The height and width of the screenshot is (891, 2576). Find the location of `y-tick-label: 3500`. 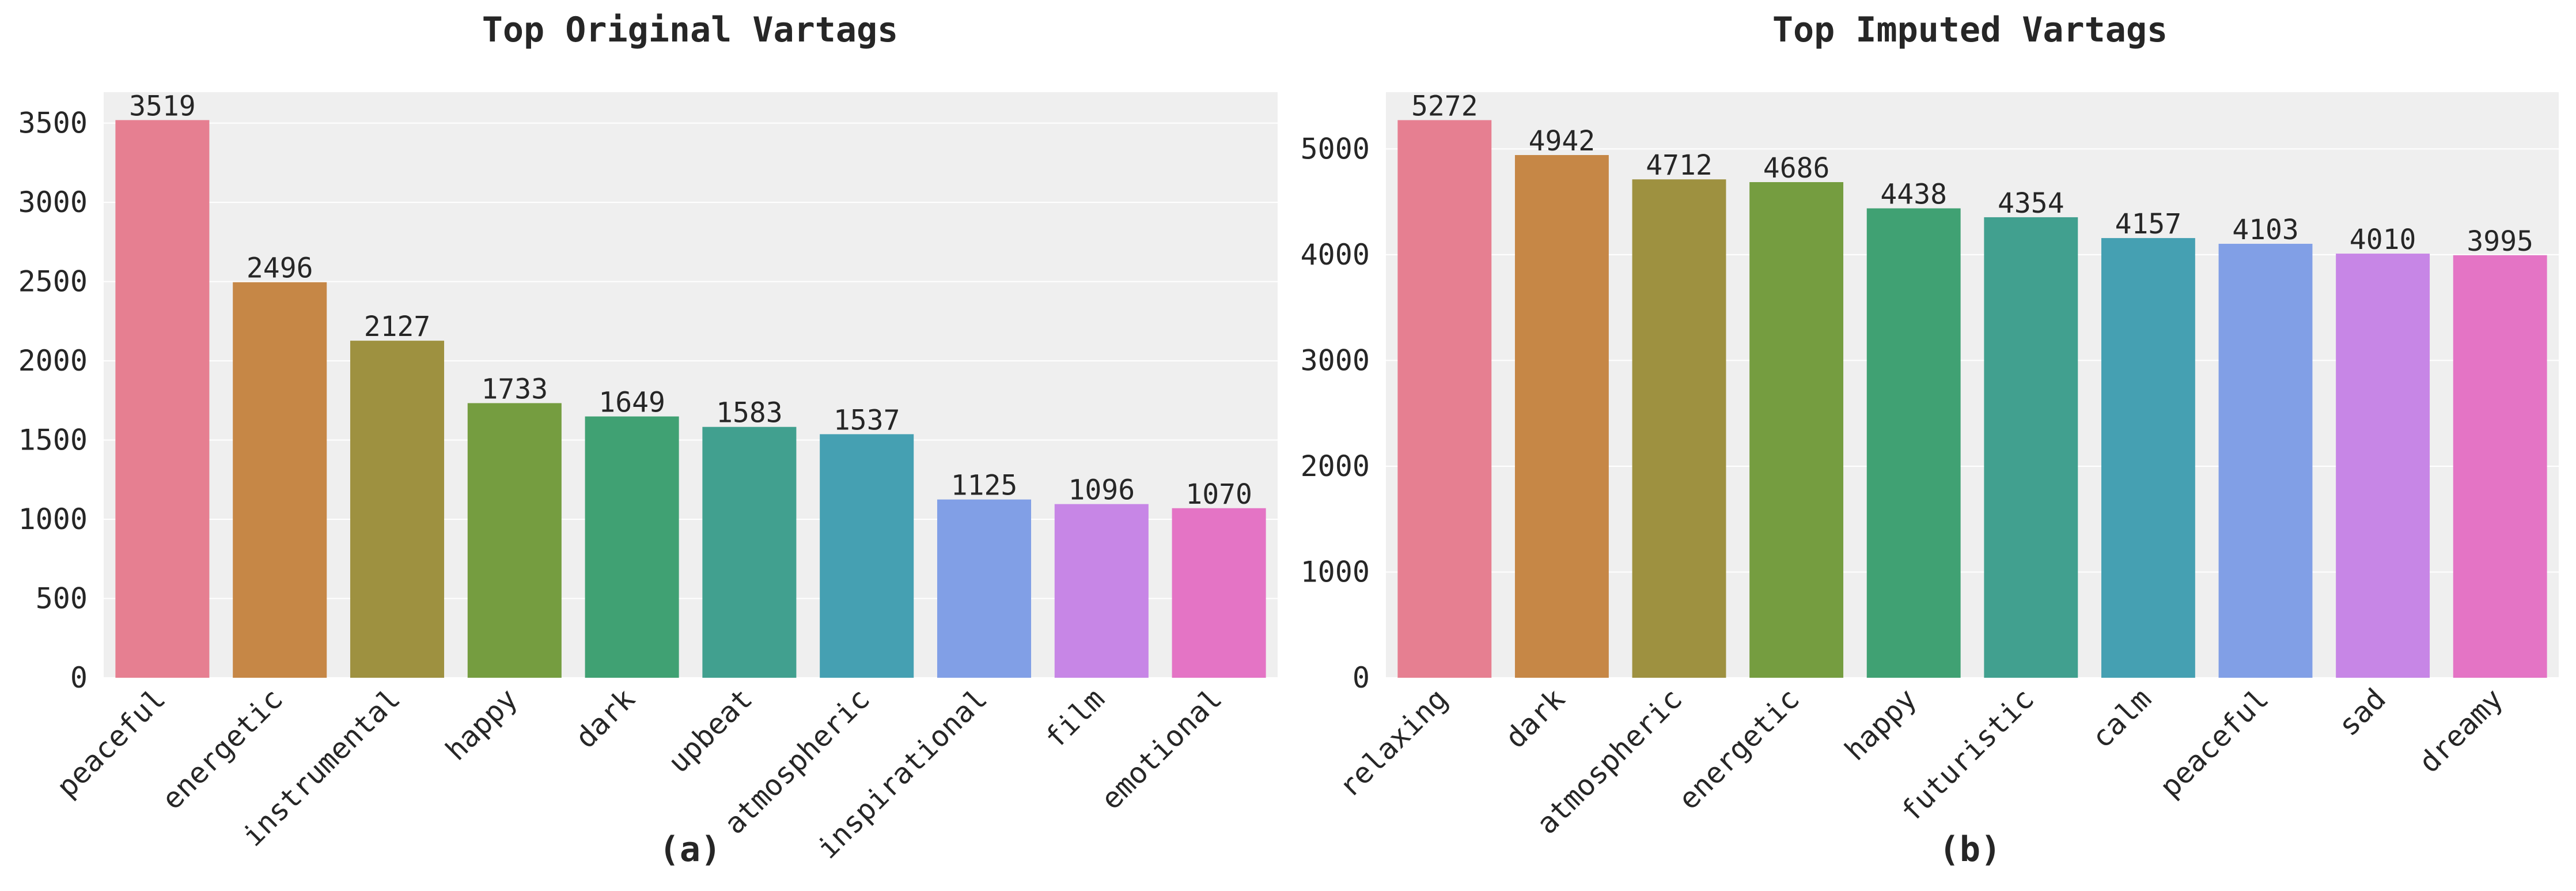

y-tick-label: 3500 is located at coordinates (53, 124).